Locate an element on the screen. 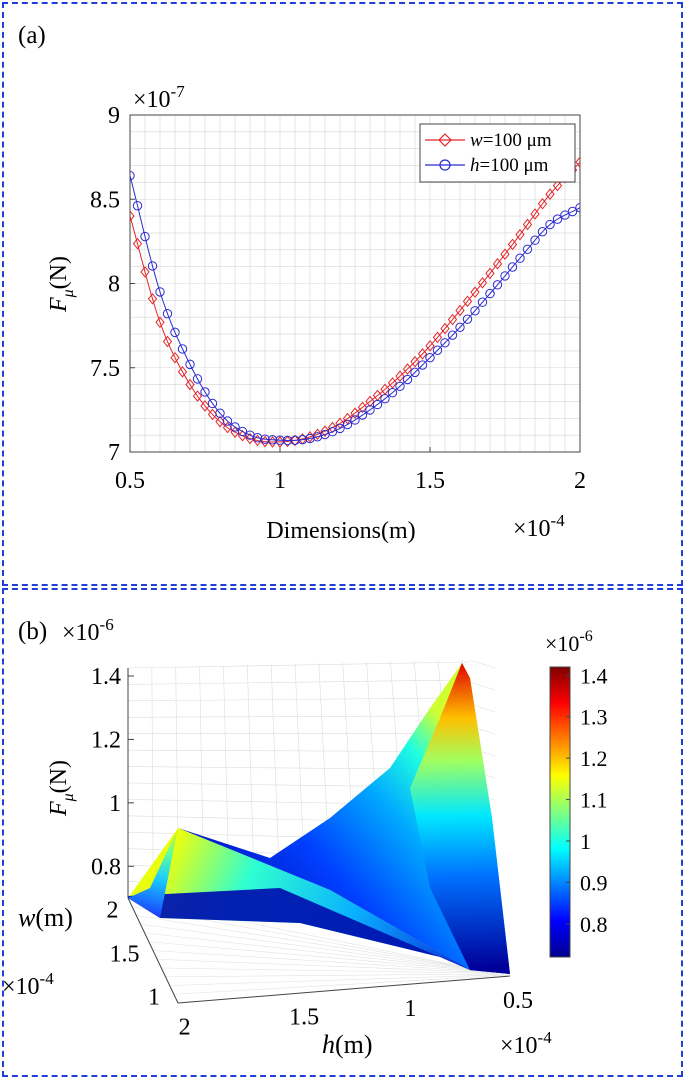 The height and width of the screenshot is (1079, 685). colorbar-tick-label: 0.8 is located at coordinates (594, 924).